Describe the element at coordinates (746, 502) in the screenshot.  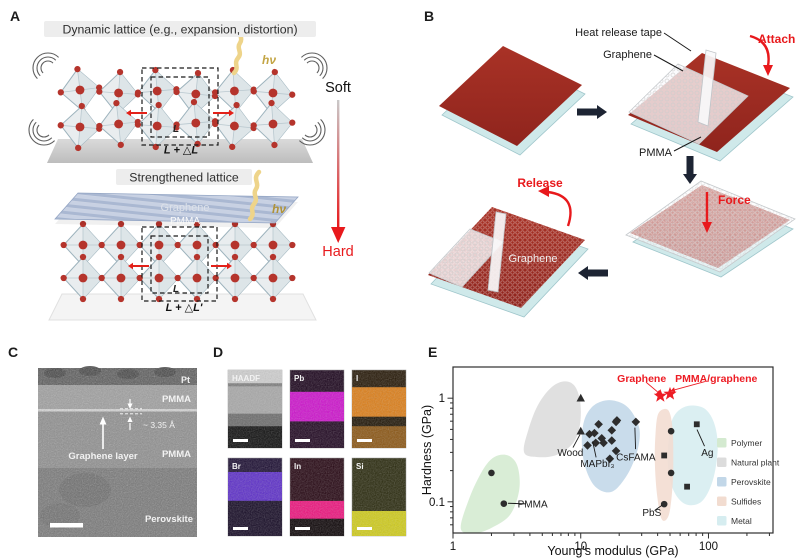
I see `legend-label: Sulfides` at that location.